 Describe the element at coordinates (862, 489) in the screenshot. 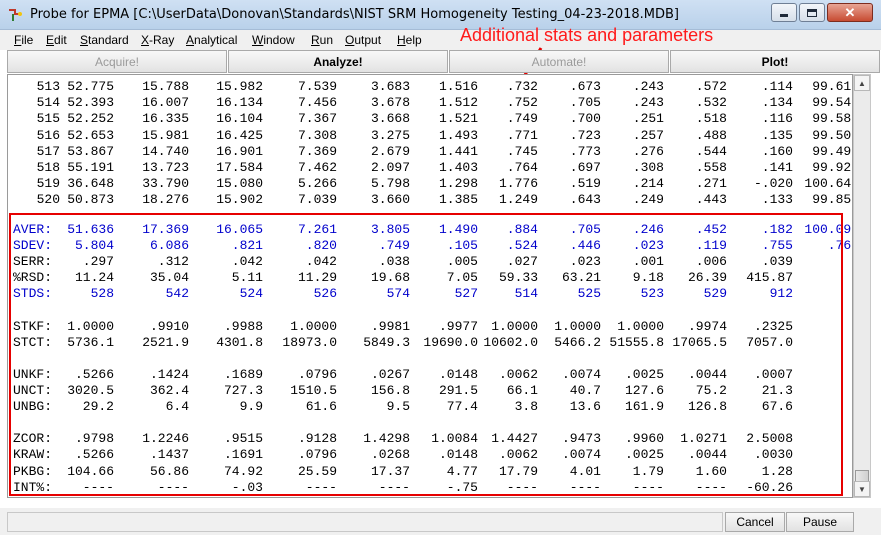

I see `scroll-down-arrow-icon: ▼` at that location.